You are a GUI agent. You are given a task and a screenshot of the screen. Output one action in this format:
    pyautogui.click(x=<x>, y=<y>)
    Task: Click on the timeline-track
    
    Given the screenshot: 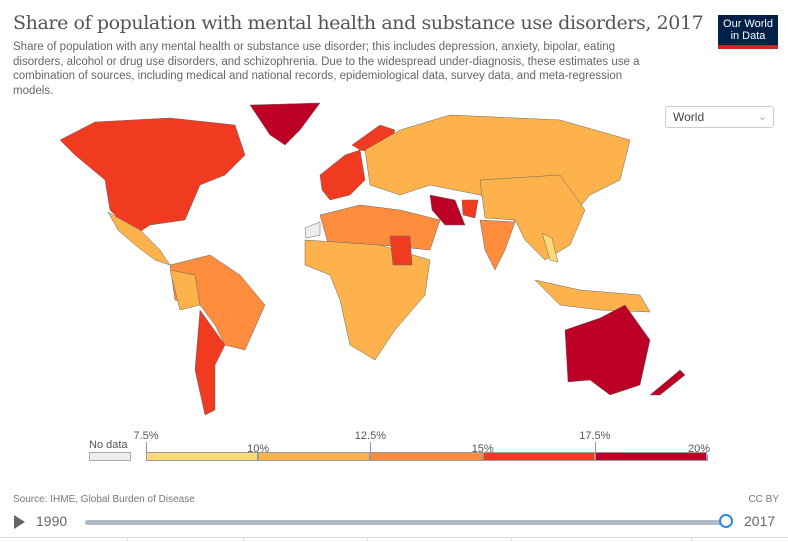 What is the action you would take?
    pyautogui.click(x=406, y=522)
    